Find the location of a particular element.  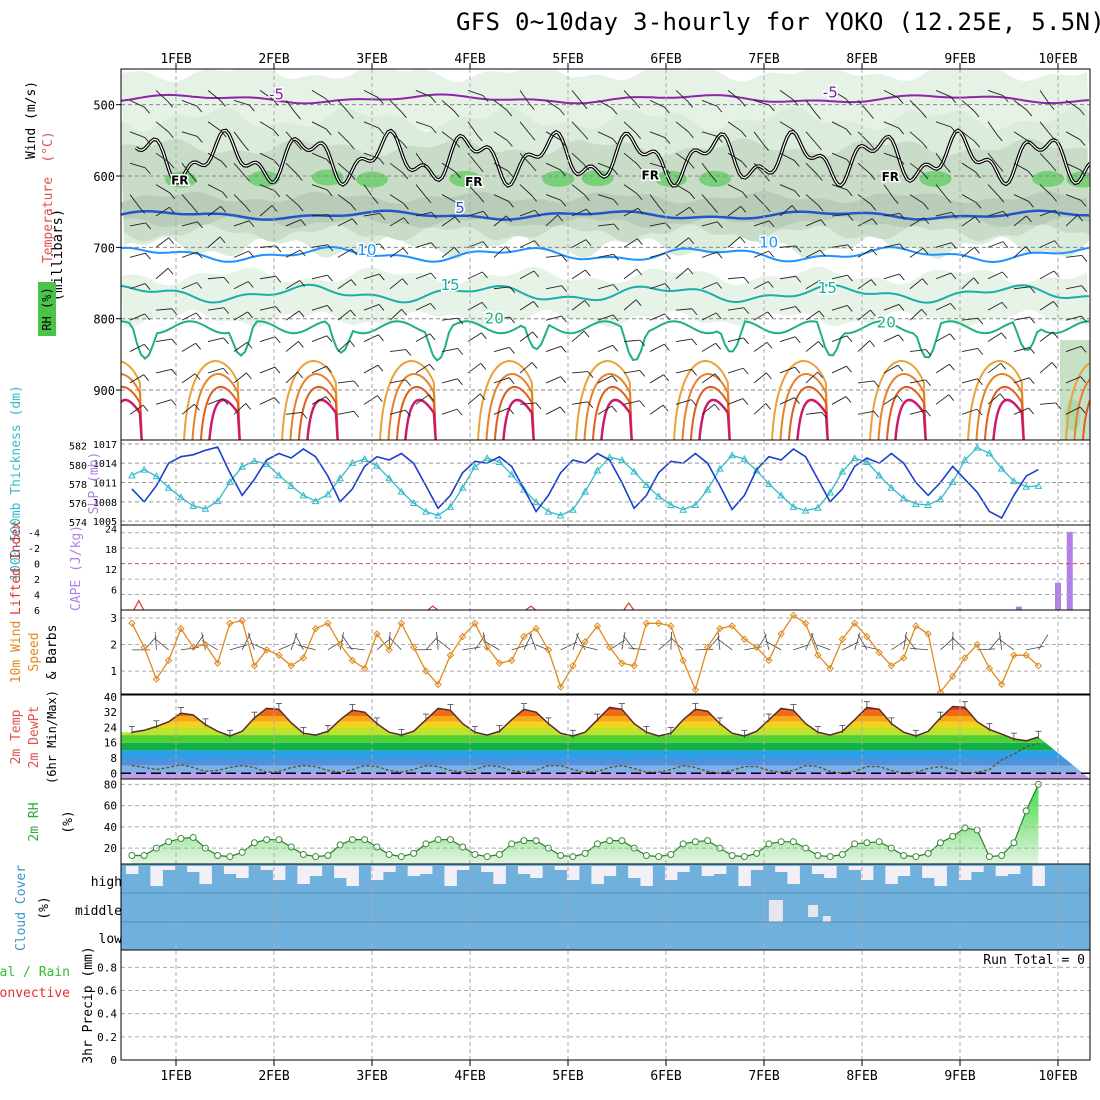

date-label-bottom: 7FEB is located at coordinates (763, 1076).